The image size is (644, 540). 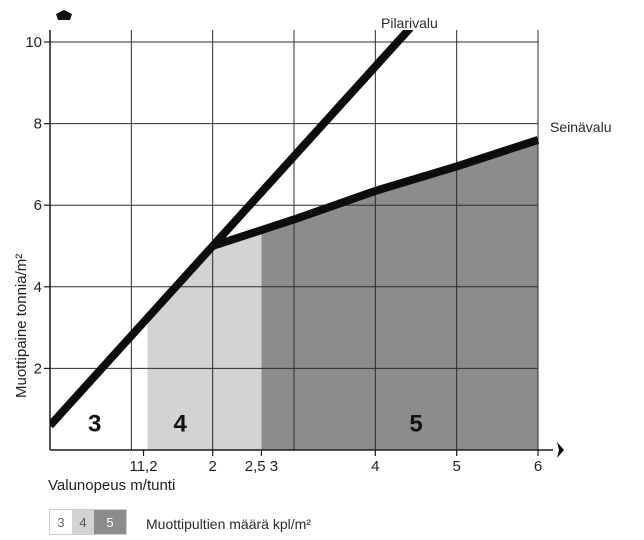 What do you see at coordinates (143, 466) in the screenshot?
I see `x-tick-label: 11,2` at bounding box center [143, 466].